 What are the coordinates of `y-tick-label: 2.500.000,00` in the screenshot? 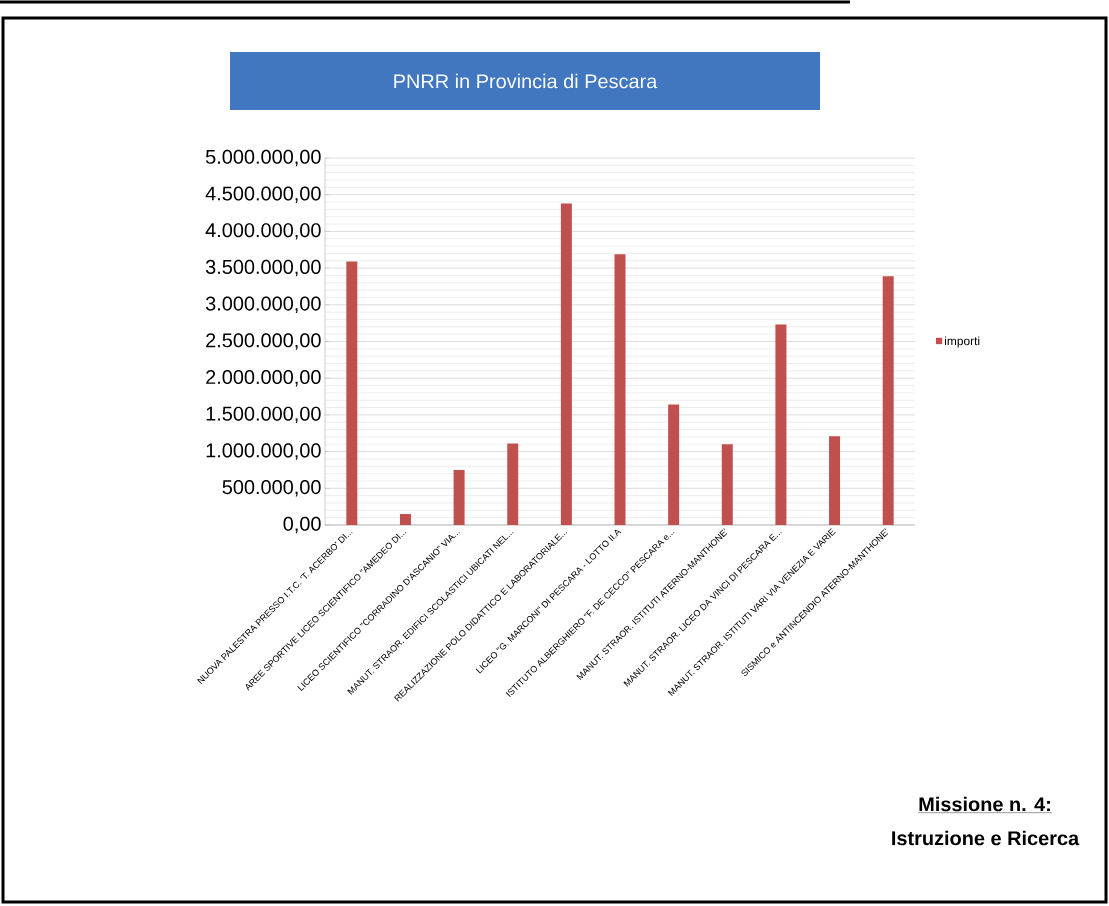 It's located at (263, 341).